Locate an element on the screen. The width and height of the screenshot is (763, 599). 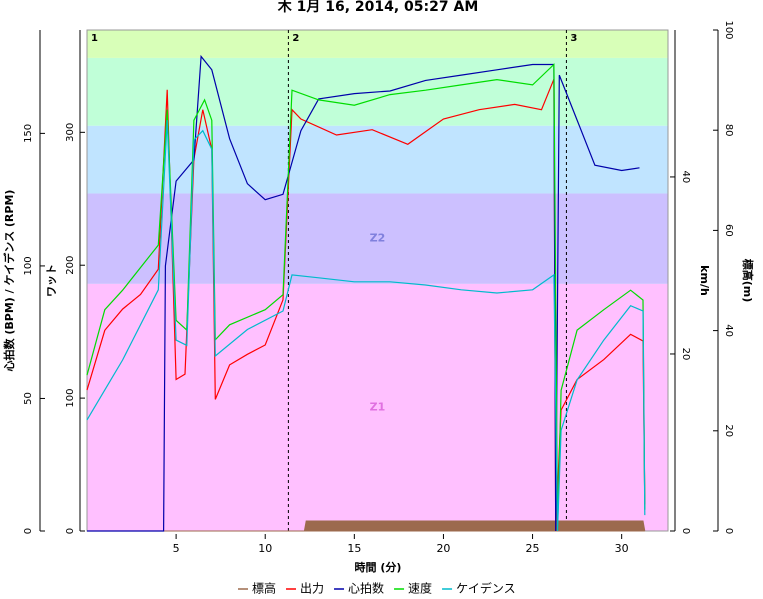
x-axis-title: 時間 (分) is located at coordinates (378, 567).